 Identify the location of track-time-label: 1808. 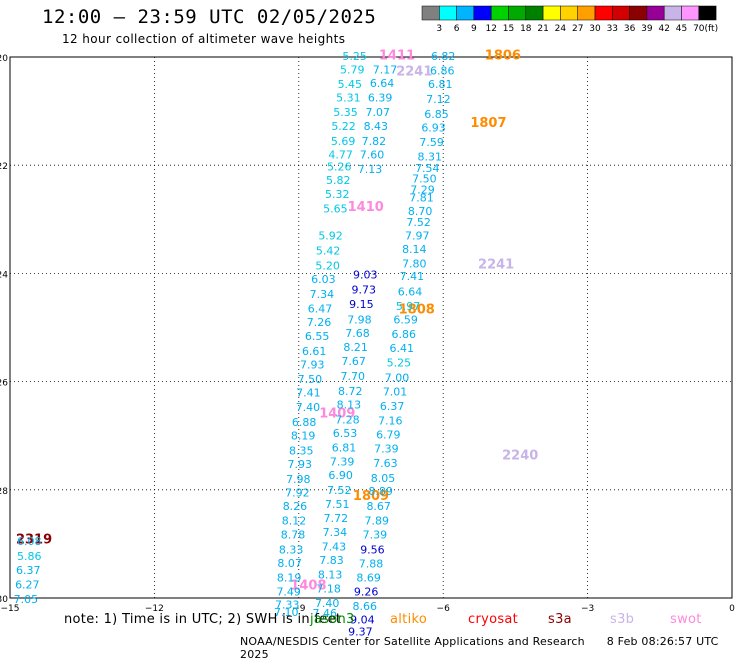
(417, 310).